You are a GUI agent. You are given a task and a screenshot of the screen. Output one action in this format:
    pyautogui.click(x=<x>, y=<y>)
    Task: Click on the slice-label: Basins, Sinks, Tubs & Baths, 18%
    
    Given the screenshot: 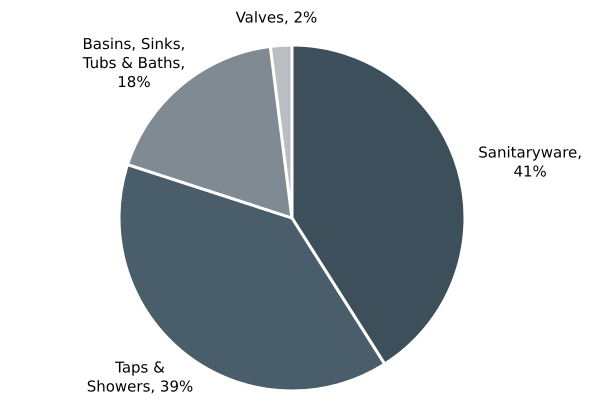 What is the action you would take?
    pyautogui.click(x=134, y=63)
    